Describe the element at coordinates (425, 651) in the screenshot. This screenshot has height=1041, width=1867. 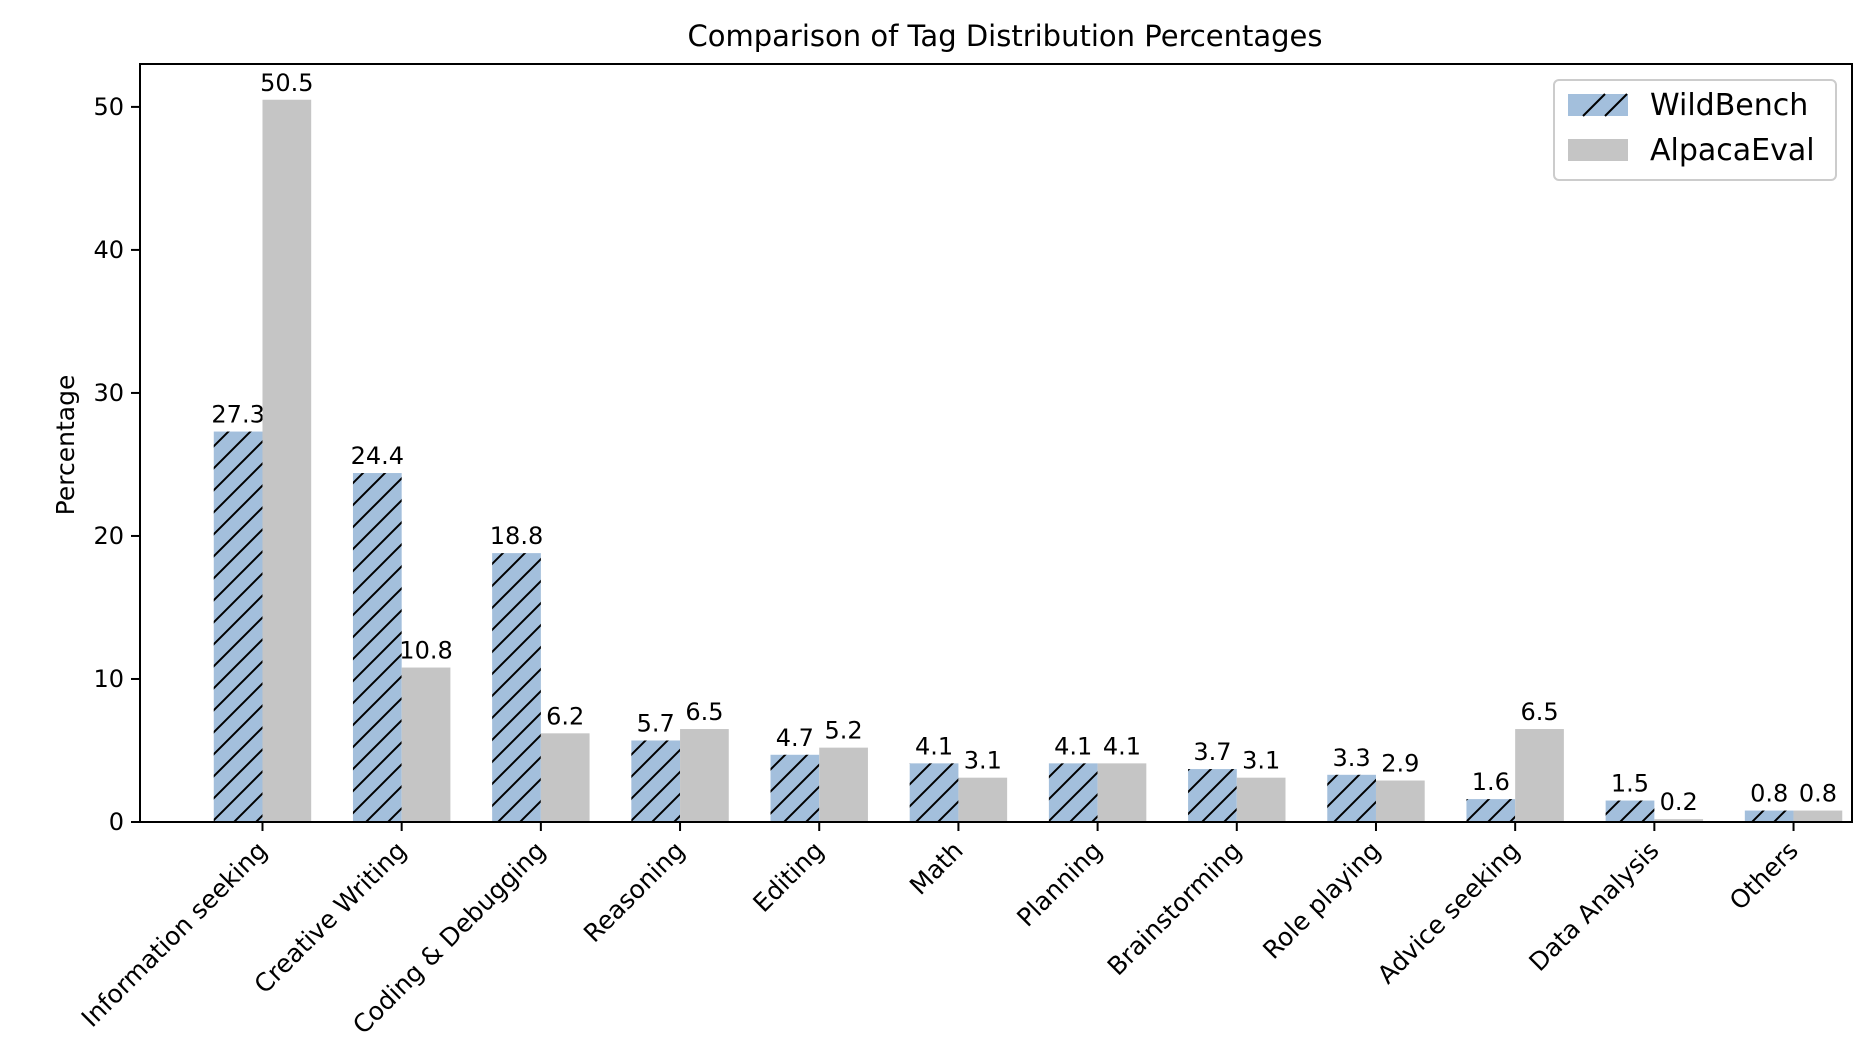
I see `data-label: 10.8` at that location.